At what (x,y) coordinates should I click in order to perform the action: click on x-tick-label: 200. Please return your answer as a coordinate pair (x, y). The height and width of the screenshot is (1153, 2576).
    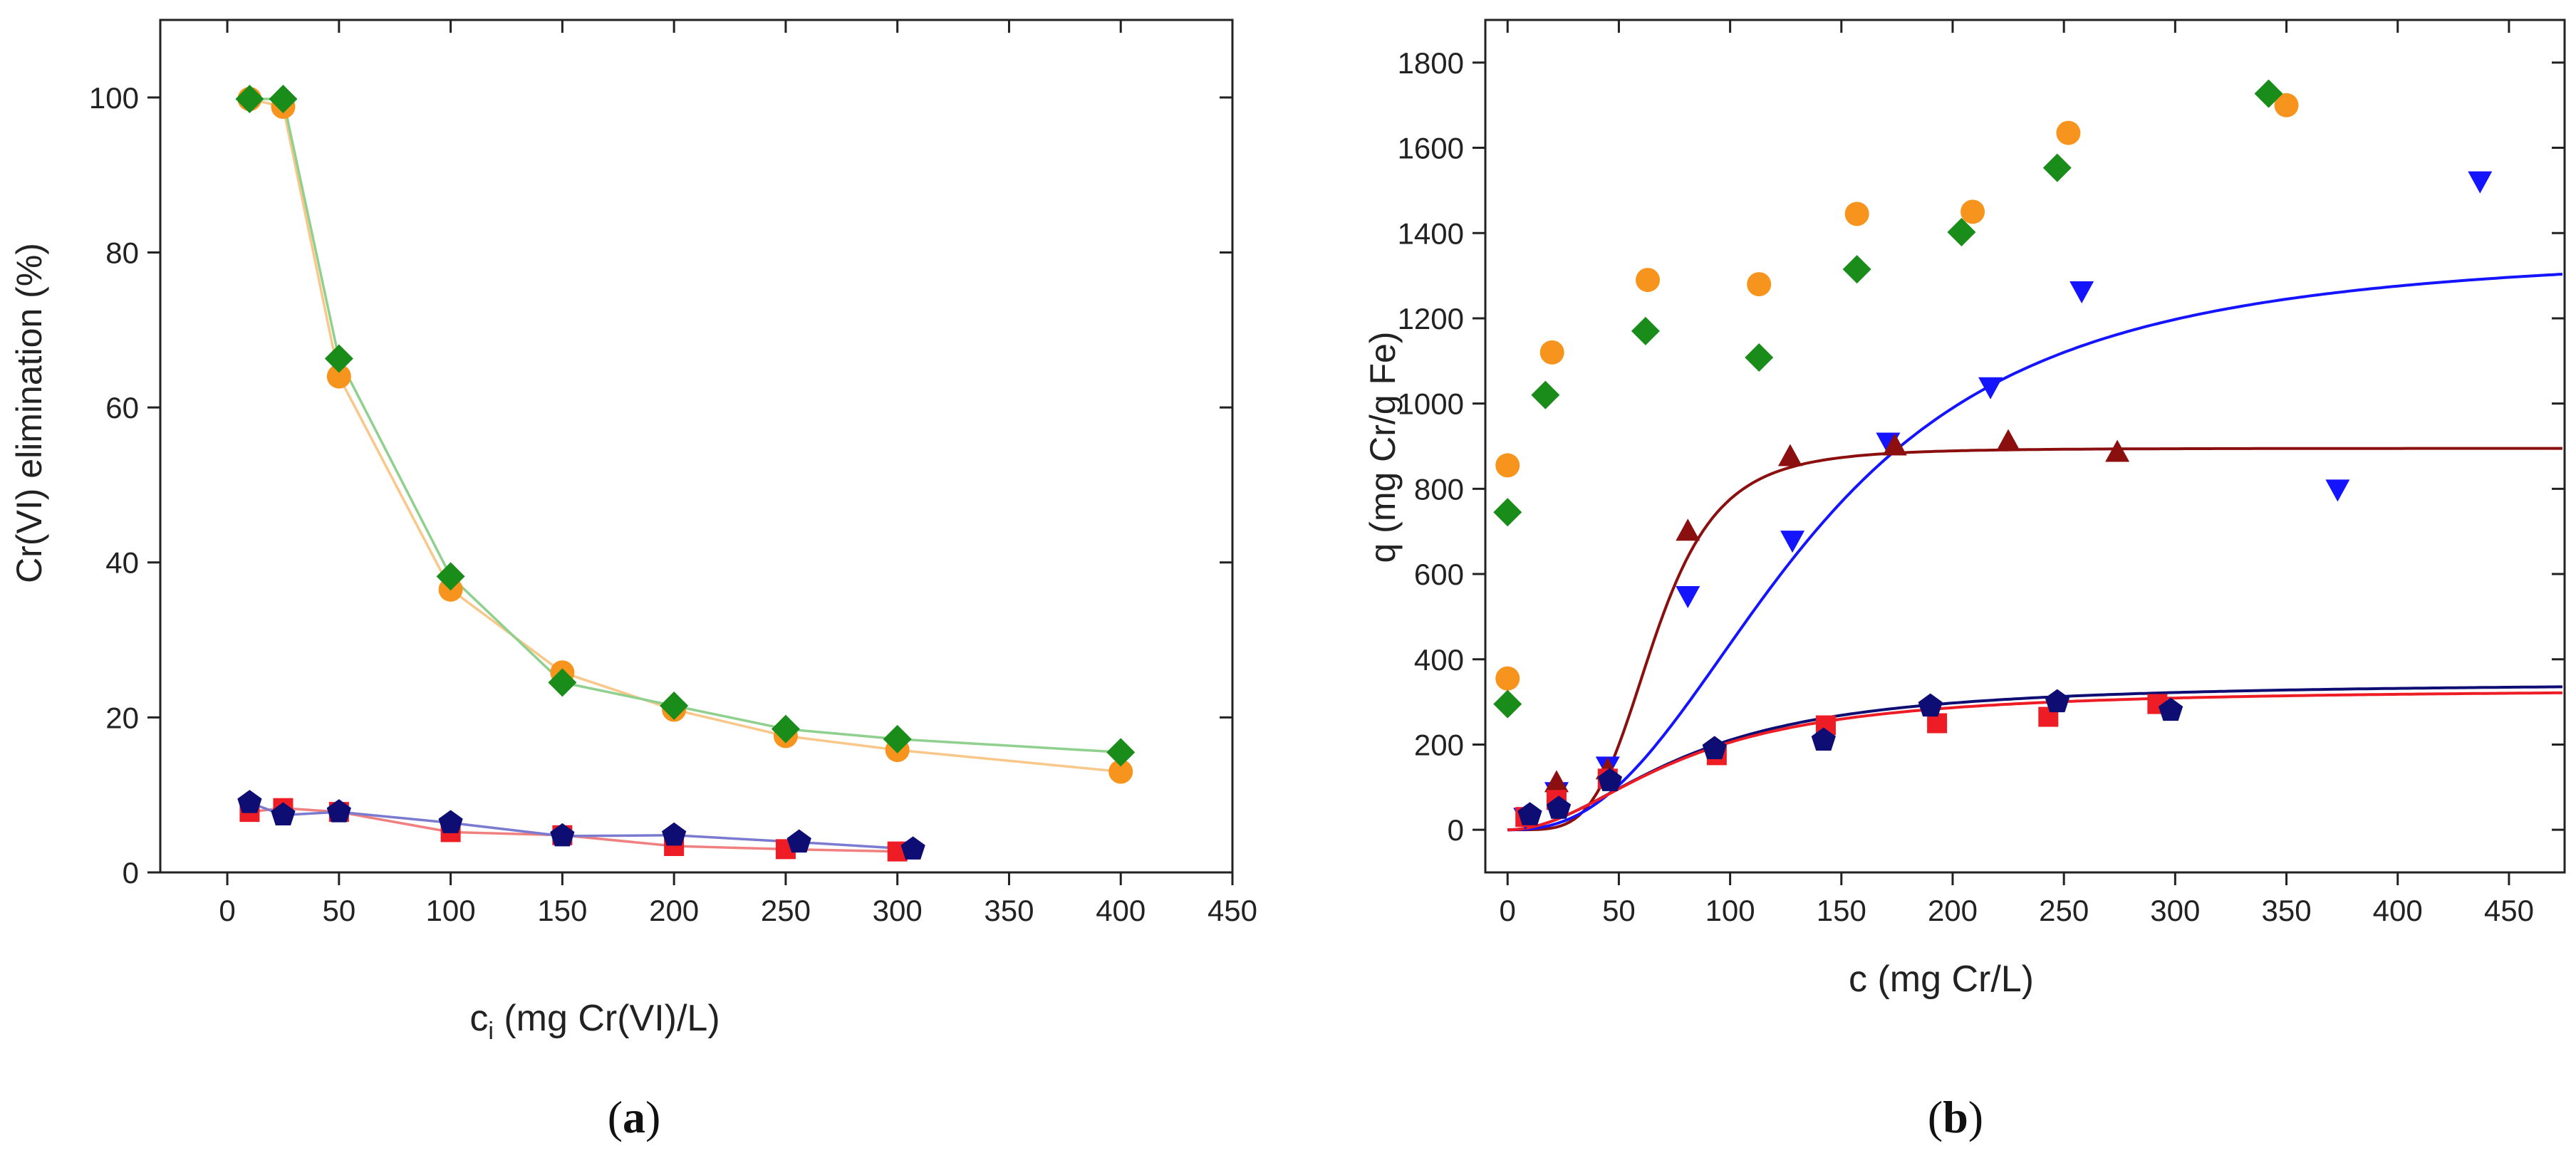
    Looking at the image, I should click on (1953, 910).